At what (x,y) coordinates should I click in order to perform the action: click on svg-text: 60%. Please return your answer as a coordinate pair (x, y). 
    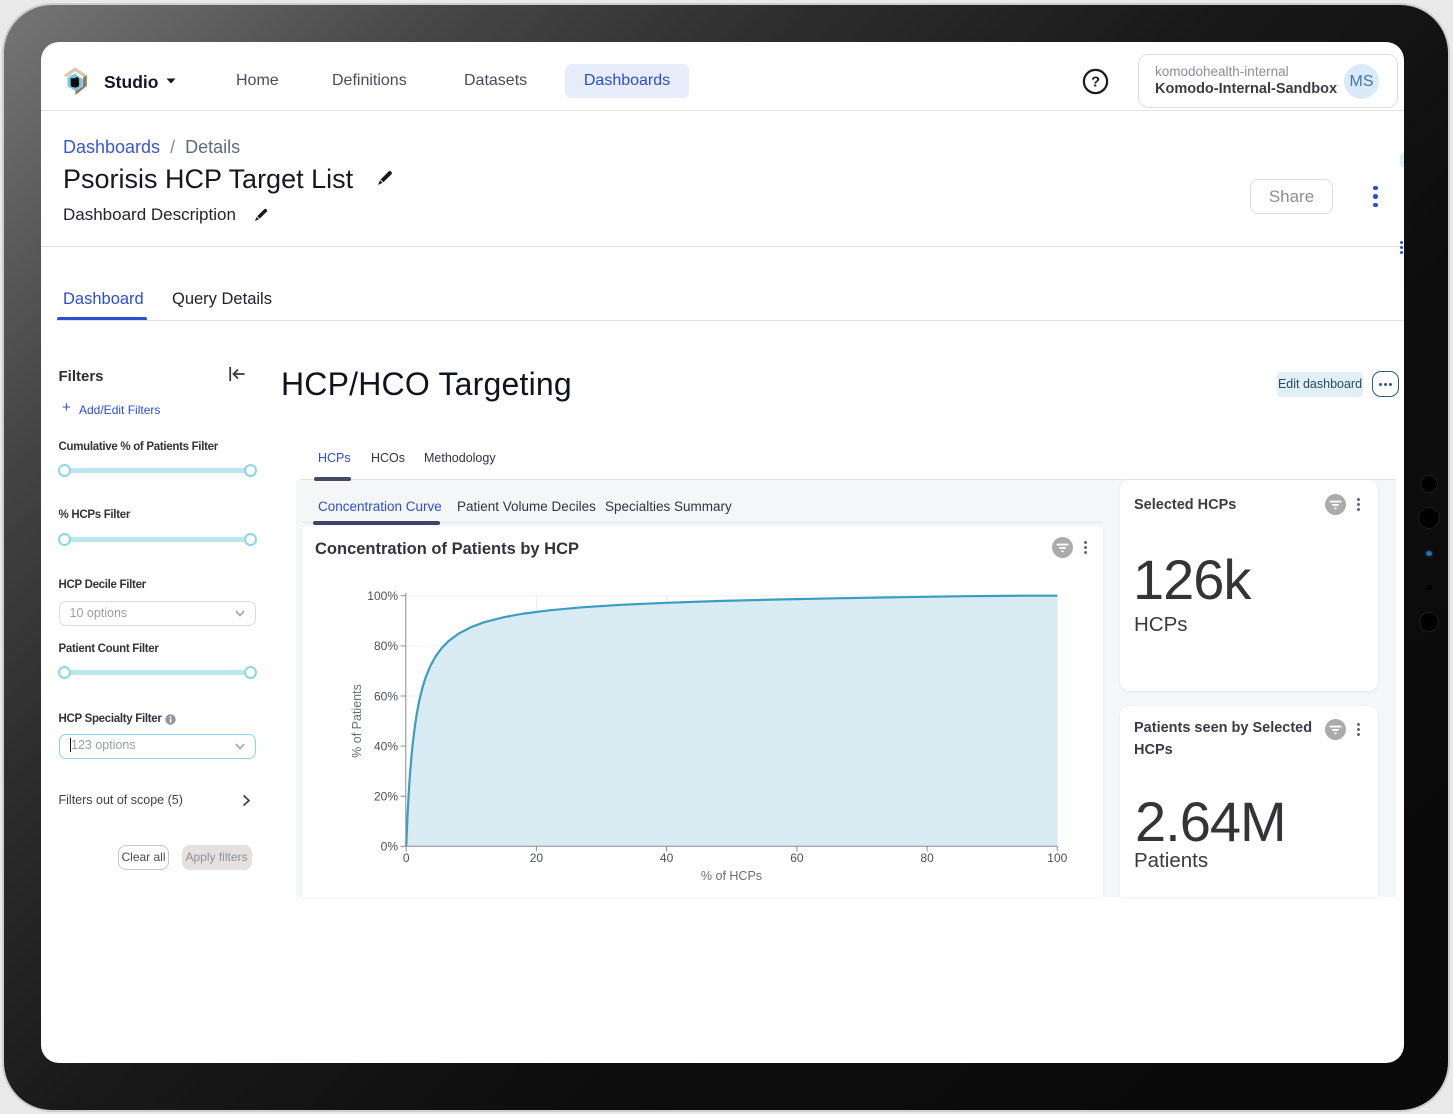
    Looking at the image, I should click on (386, 696).